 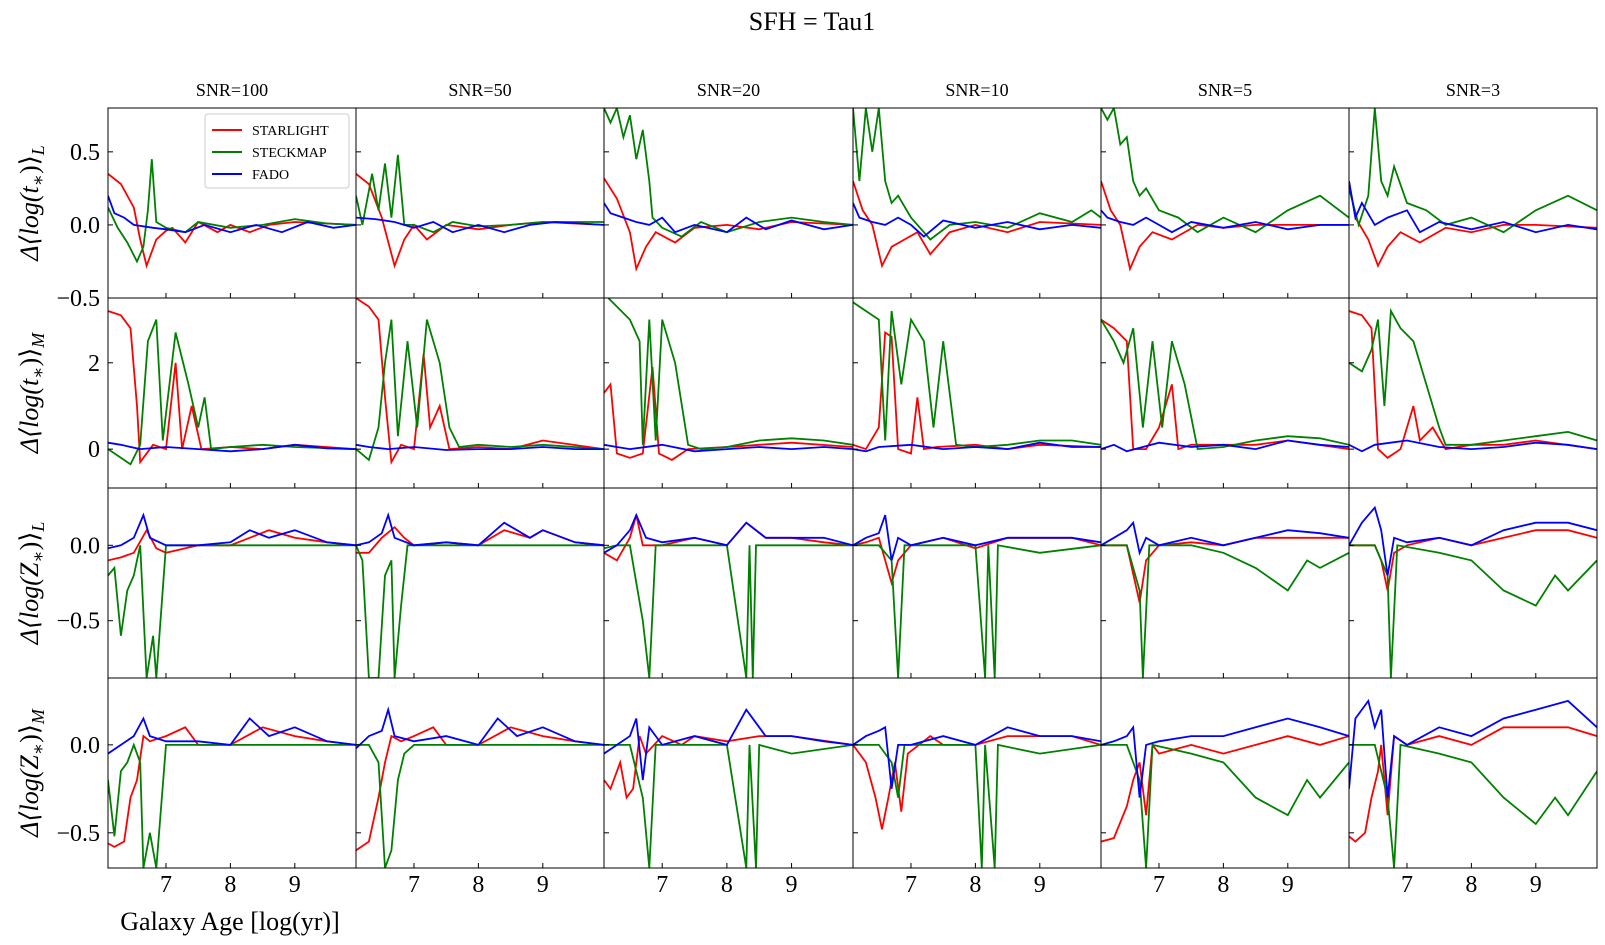 I want to click on suptitle: SFH = Tau1, so click(x=812, y=21).